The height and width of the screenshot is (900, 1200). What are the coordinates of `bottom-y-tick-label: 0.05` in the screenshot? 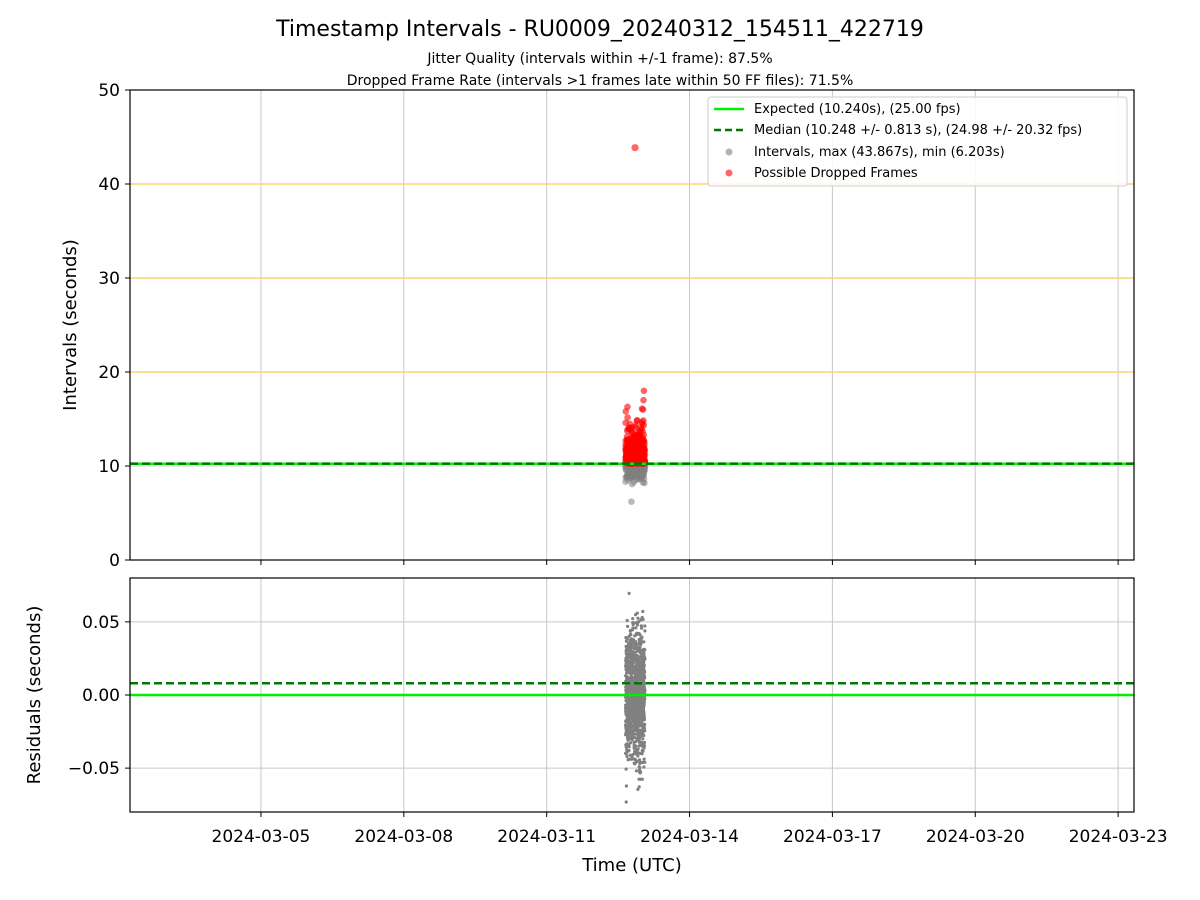 It's located at (101, 623).